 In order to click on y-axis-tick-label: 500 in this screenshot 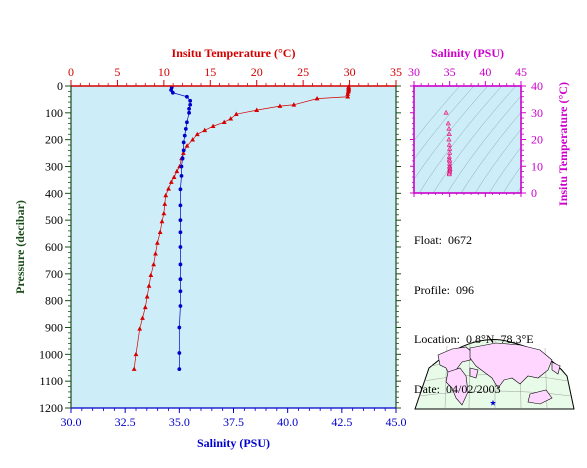, I will do `click(54, 220)`.